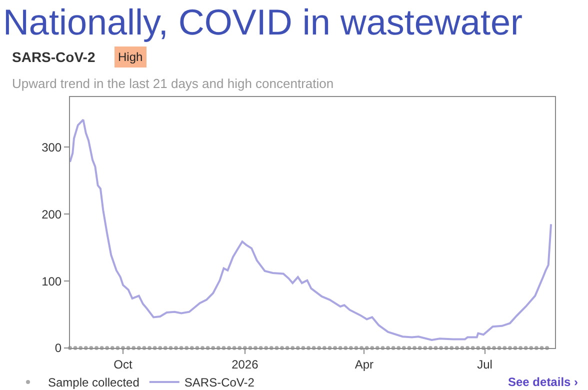 This screenshot has height=390, width=588. I want to click on x-tick-label: Oct, so click(124, 364).